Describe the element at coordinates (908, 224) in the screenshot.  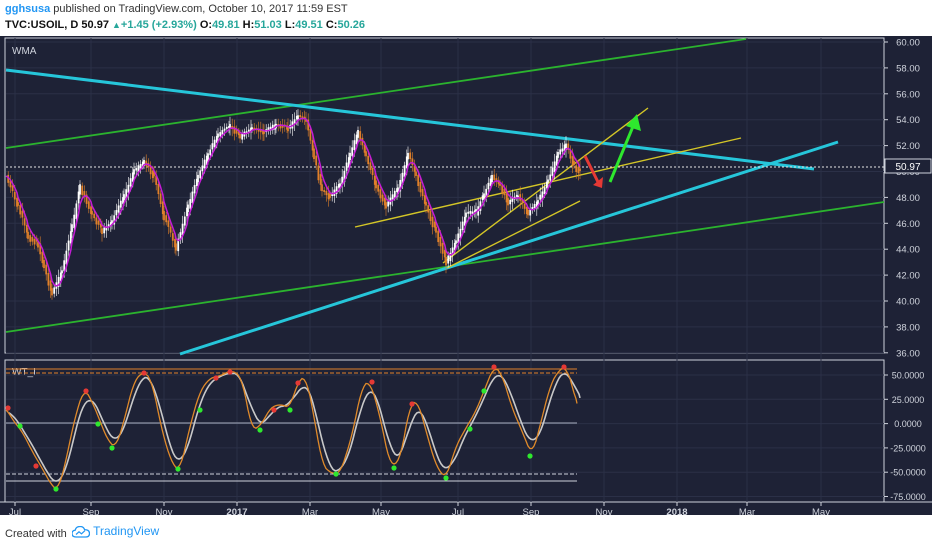
I see `price-tick-label: 46.00` at that location.